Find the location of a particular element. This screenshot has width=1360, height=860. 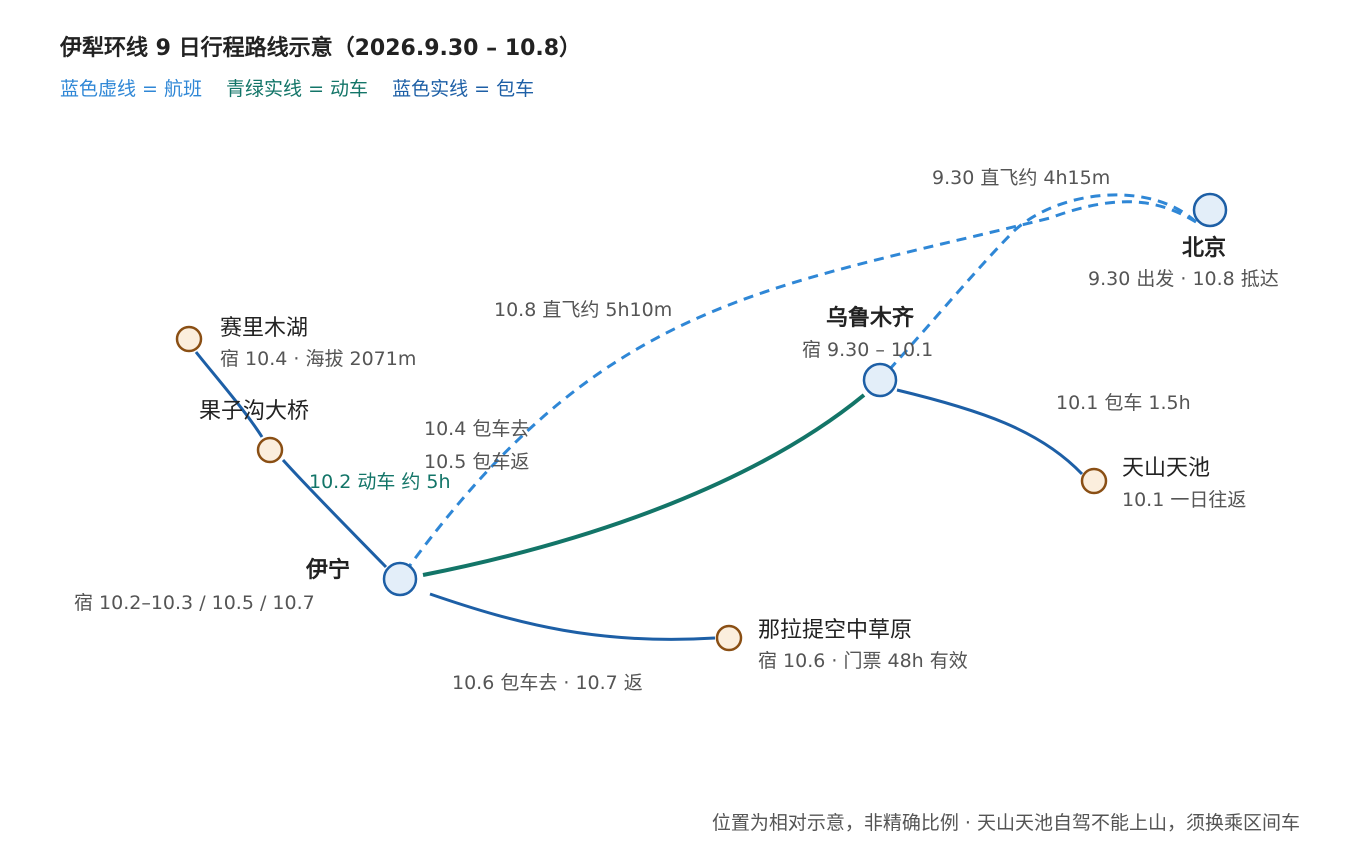

node-yining-sub: 宿 10.2–10.3 / 10.5 / 10.7 is located at coordinates (194, 603).